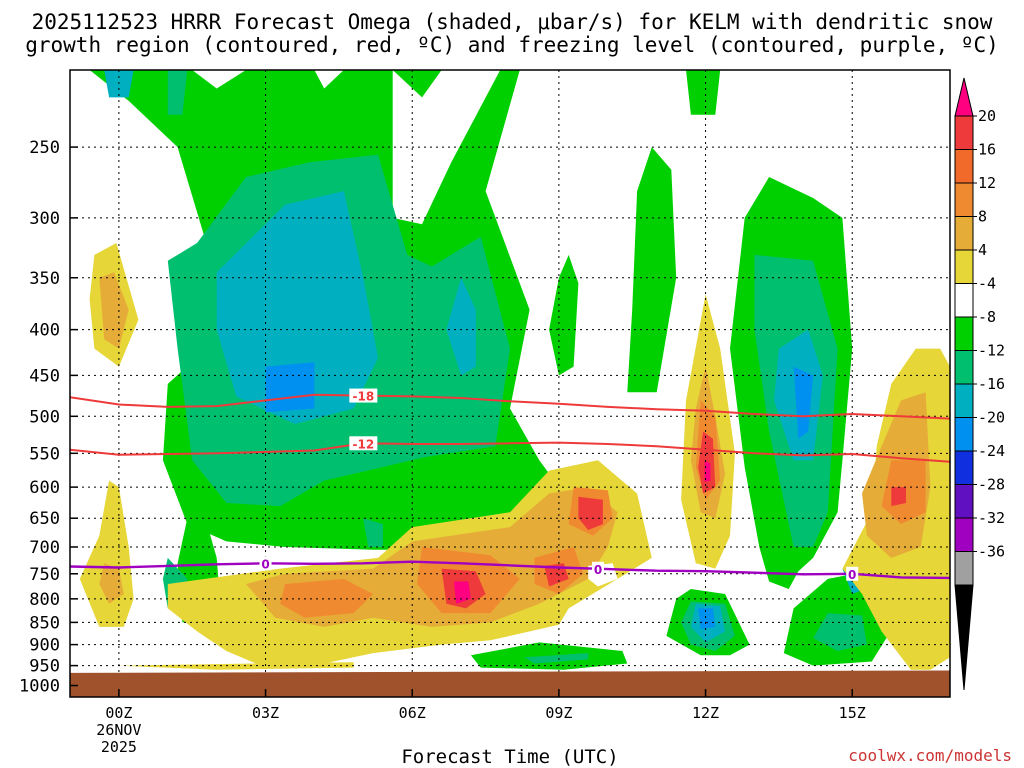 The image size is (1024, 768). Describe the element at coordinates (44, 575) in the screenshot. I see `y-tick-label: 750` at that location.